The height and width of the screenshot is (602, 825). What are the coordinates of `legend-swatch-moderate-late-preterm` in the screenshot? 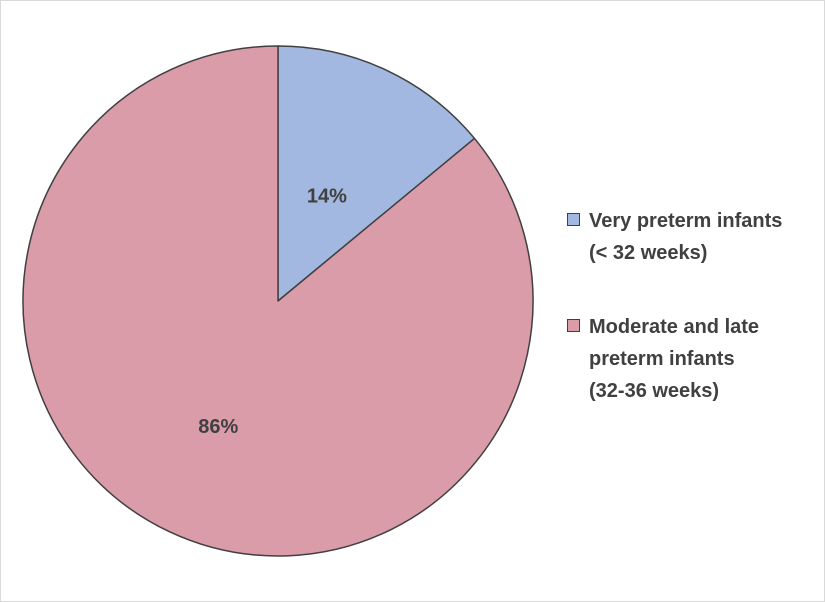 It's located at (573, 325).